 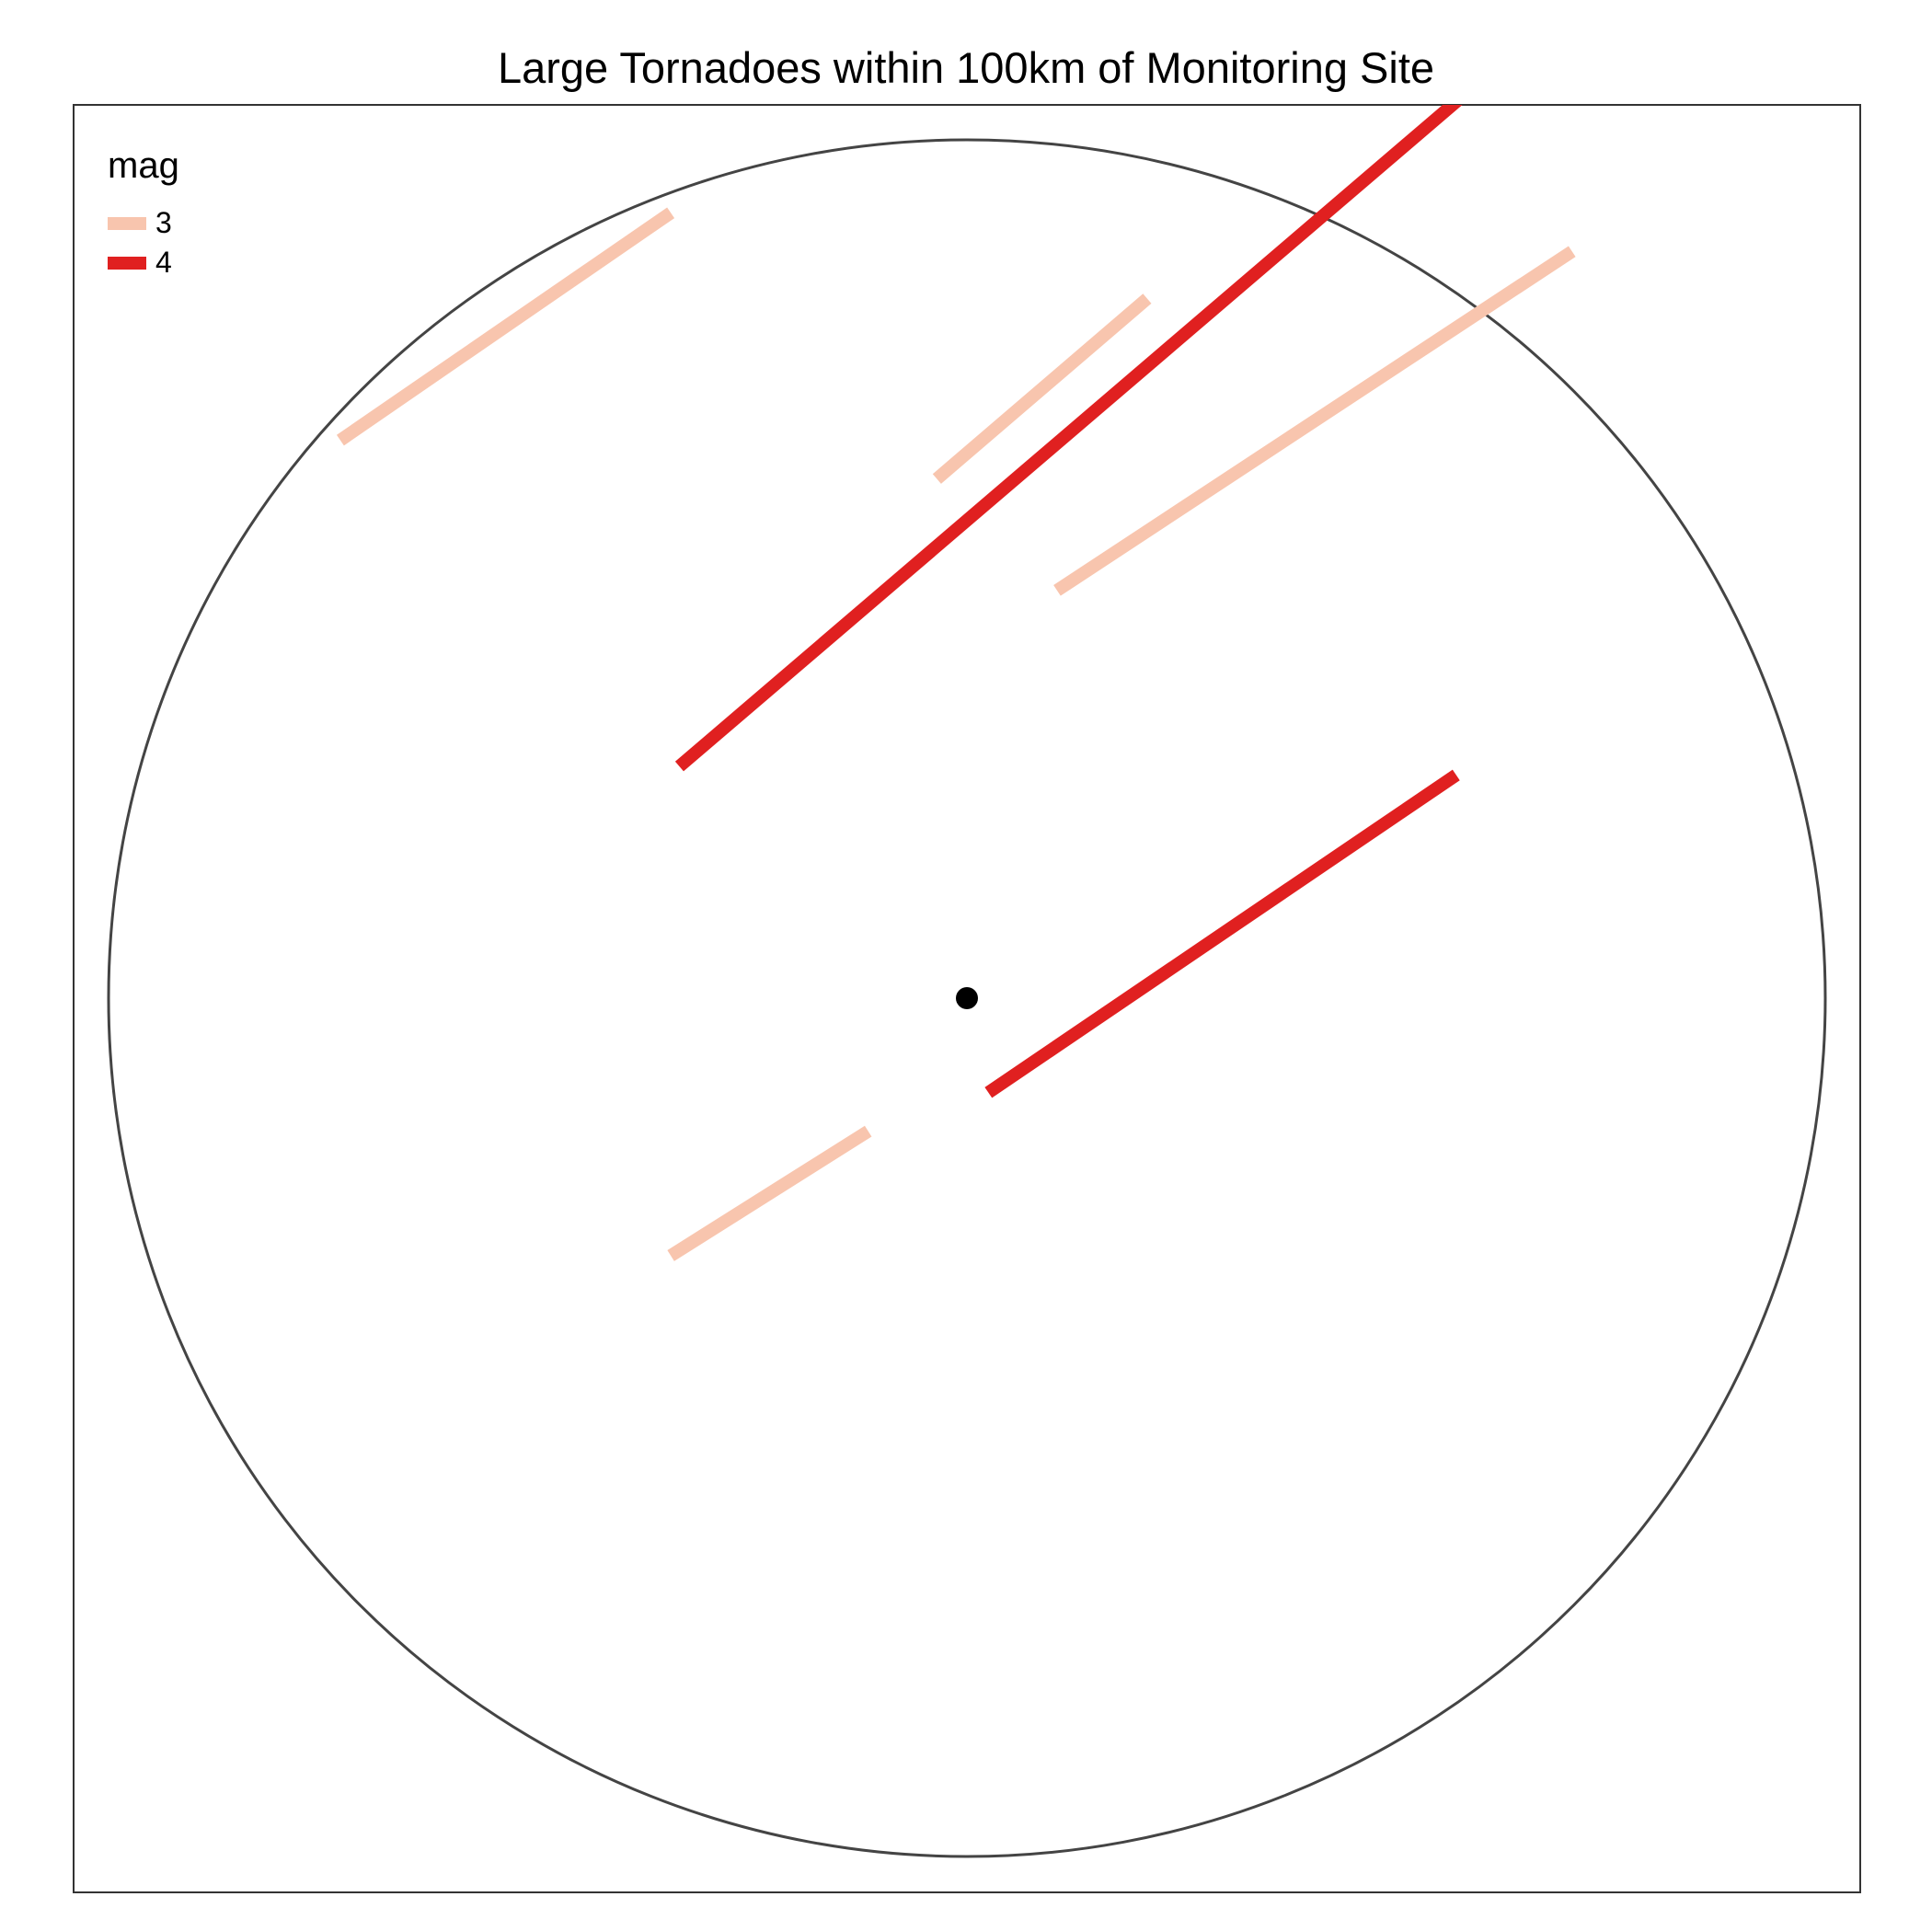 I want to click on legend-item-mag-4: 4, so click(x=143, y=263).